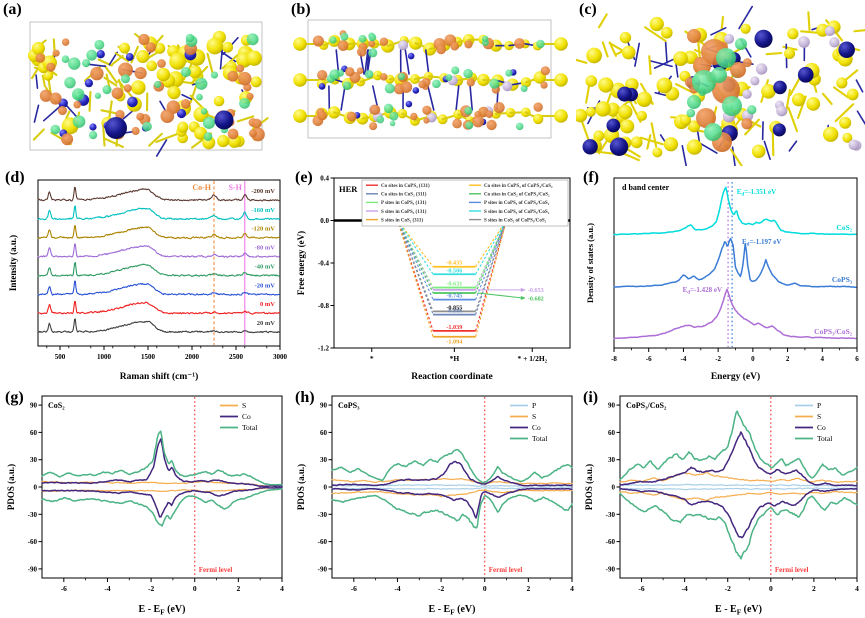 The image size is (865, 618). Describe the element at coordinates (12, 9) in the screenshot. I see `panel-a-label: (a)` at that location.